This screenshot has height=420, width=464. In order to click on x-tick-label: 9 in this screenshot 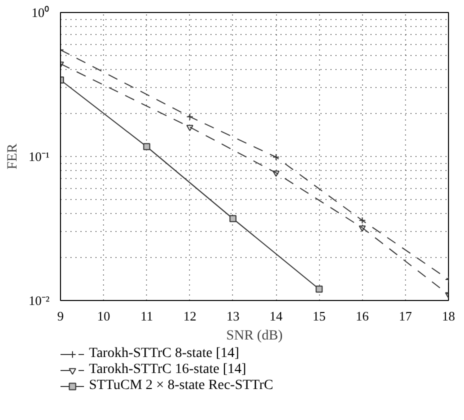, I will do `click(60, 316)`.